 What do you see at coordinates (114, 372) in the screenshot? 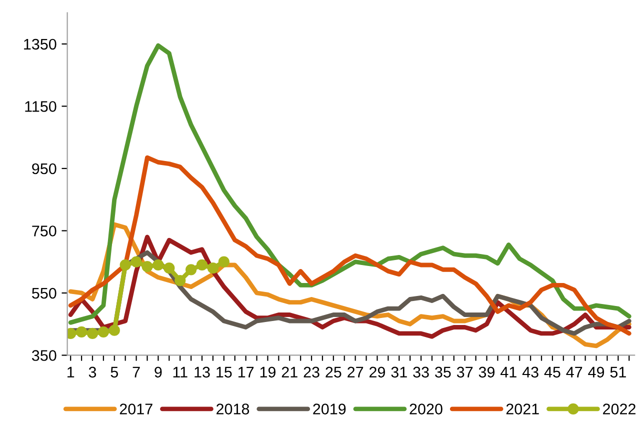
I see `x-tick-label: 5` at bounding box center [114, 372].